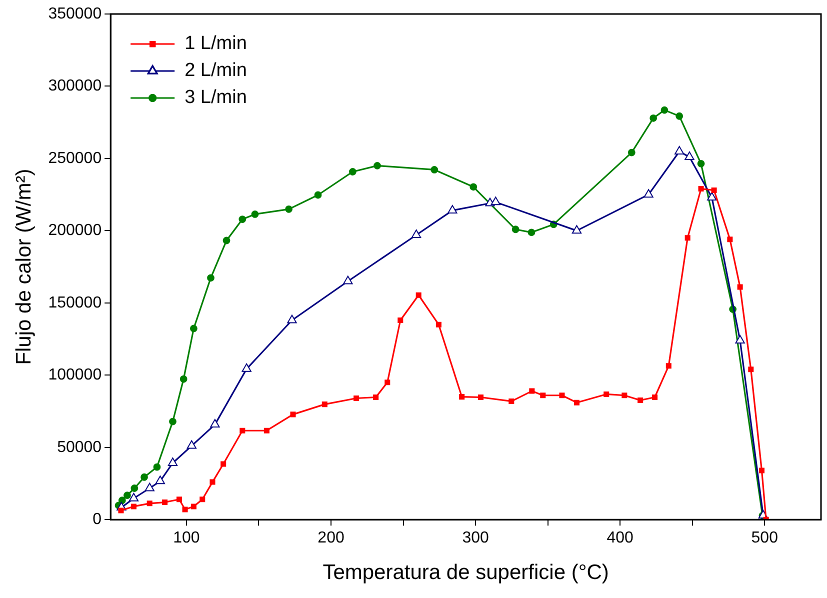 This screenshot has width=827, height=598. What do you see at coordinates (75, 86) in the screenshot?
I see `y-tick-label: 300000` at bounding box center [75, 86].